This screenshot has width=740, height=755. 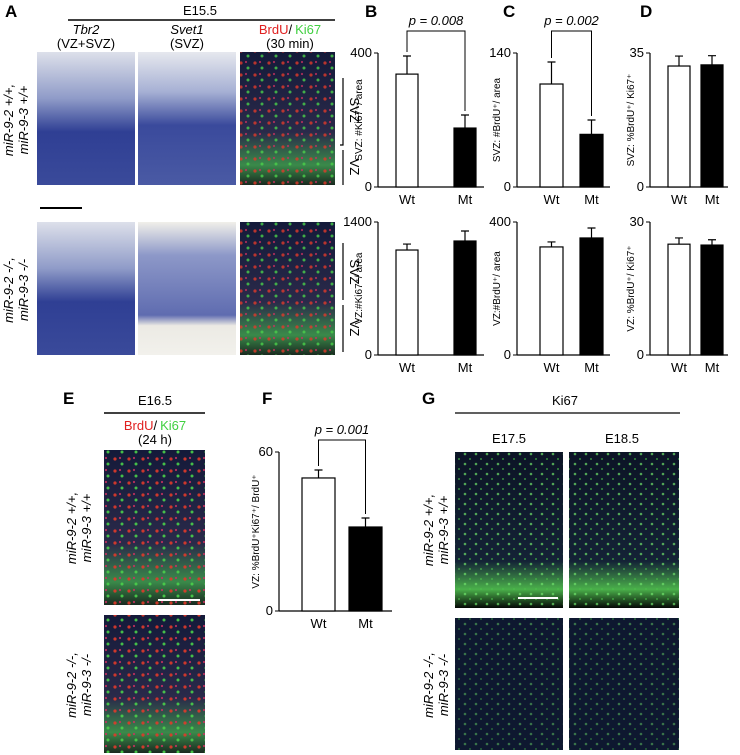 I want to click on y-tick-label: 1400, so click(x=357, y=221).